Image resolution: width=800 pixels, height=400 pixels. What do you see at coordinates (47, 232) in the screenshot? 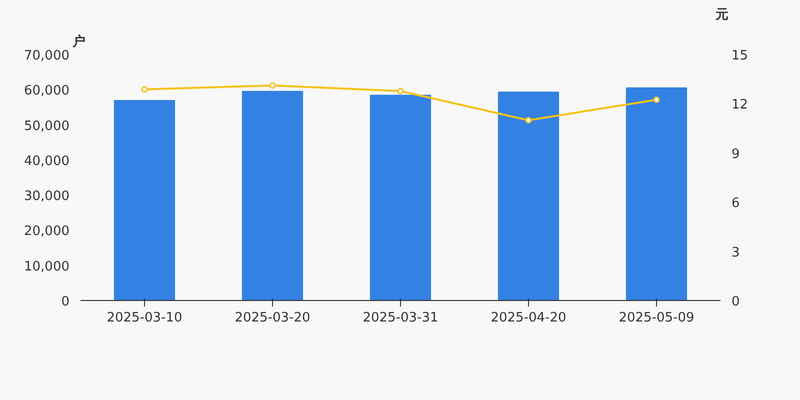
I see `y-tick-label: 20,000` at bounding box center [47, 232].